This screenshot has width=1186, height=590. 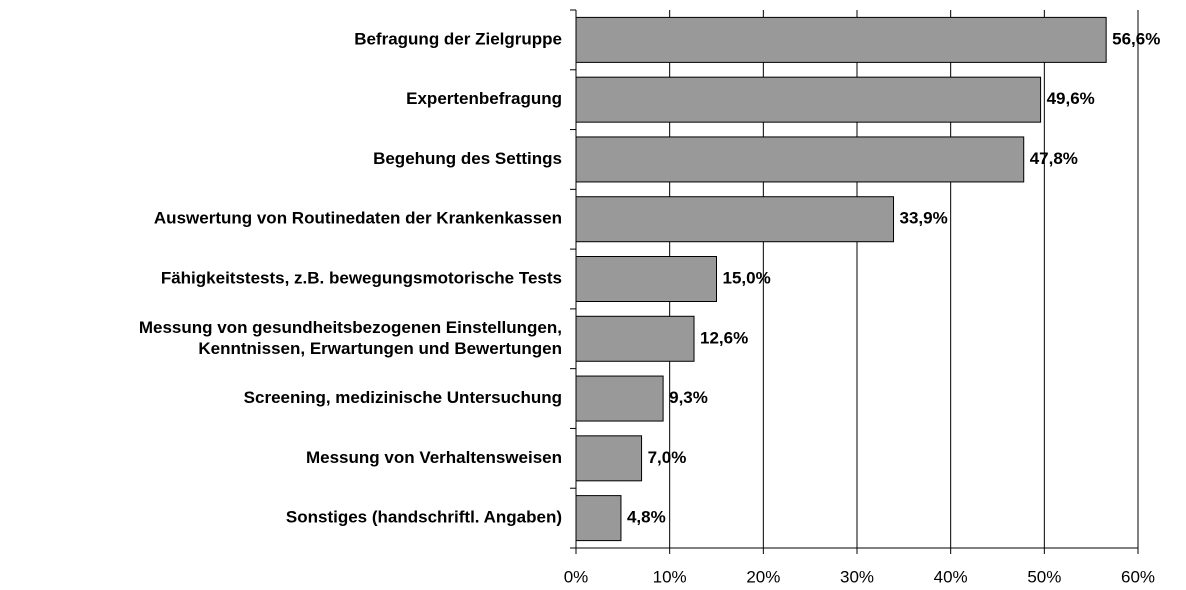 What do you see at coordinates (467, 158) in the screenshot?
I see `y-tick-label: Begehung des Settings` at bounding box center [467, 158].